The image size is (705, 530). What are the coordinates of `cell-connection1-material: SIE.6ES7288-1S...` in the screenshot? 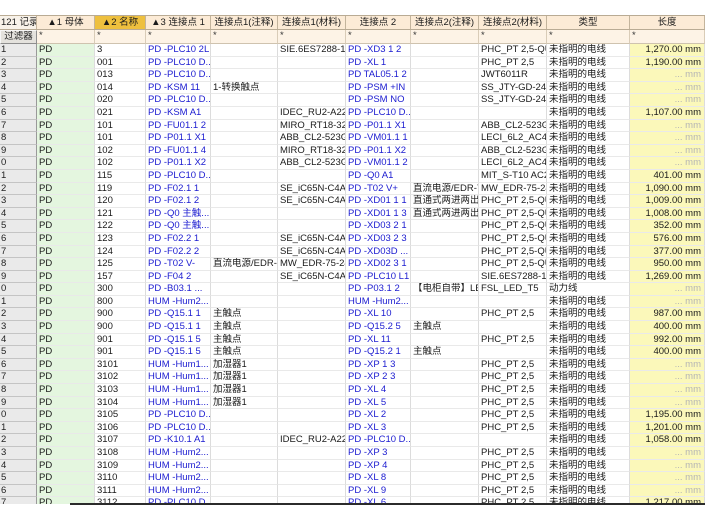 It's located at (312, 50).